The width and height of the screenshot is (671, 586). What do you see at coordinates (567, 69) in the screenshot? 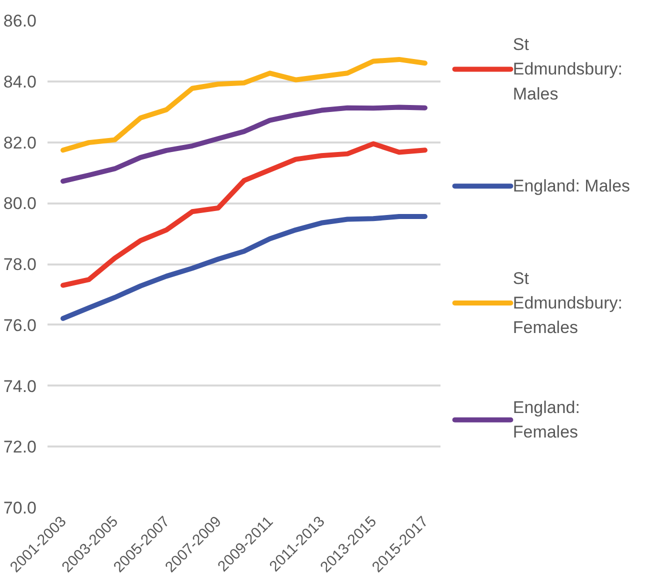
I see `legend-label: St Edmundsbury: Males` at bounding box center [567, 69].